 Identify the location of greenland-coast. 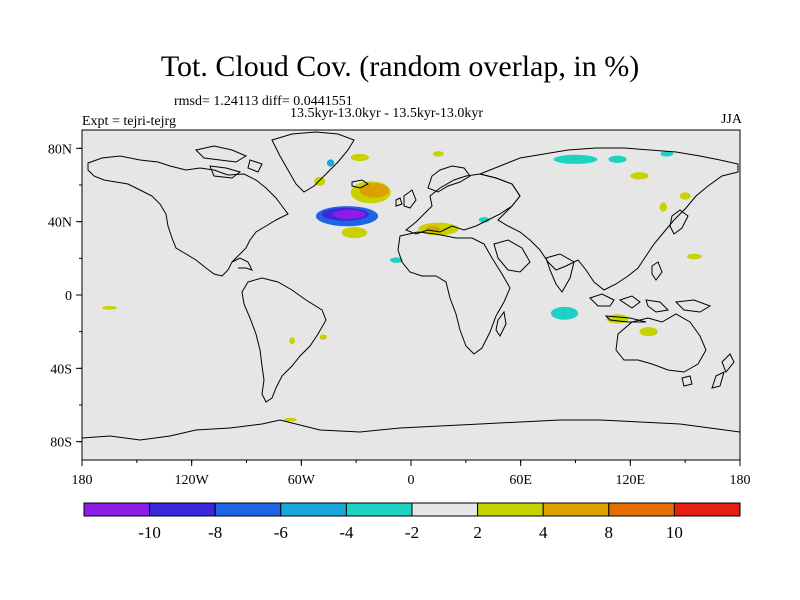
(313, 162).